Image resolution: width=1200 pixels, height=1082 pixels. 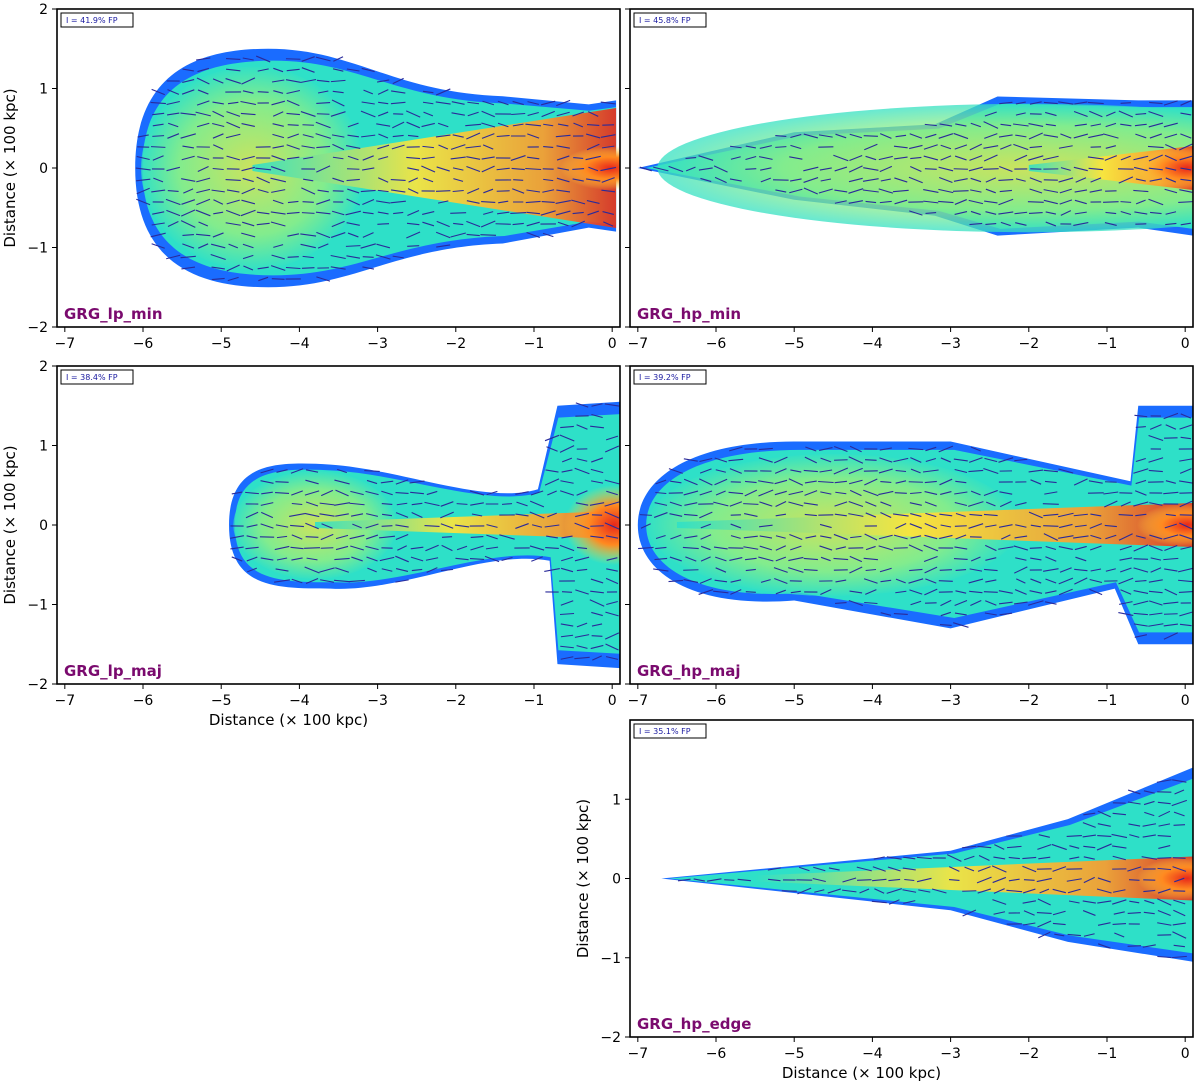 What do you see at coordinates (689, 314) in the screenshot?
I see `panel-label: GRG_hp_min` at bounding box center [689, 314].